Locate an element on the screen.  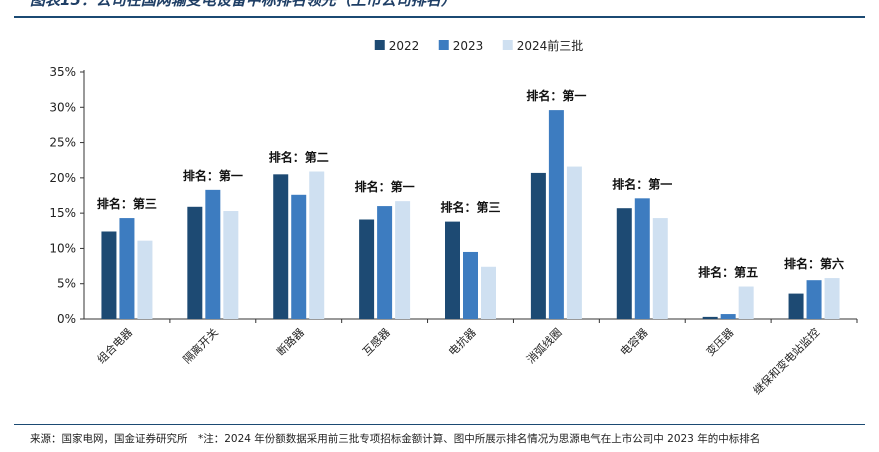
figure-title: 图表15：公司在国网输变电设备中标排名领先（上市公司排名） is located at coordinates (243, 4).